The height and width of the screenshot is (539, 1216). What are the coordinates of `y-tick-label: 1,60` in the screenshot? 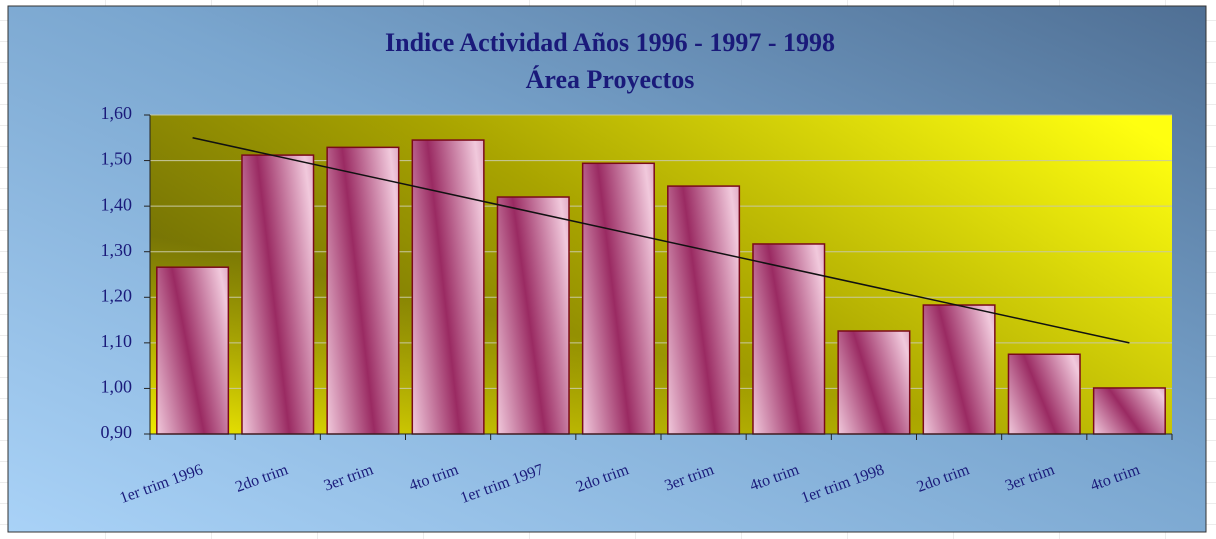 It's located at (117, 113).